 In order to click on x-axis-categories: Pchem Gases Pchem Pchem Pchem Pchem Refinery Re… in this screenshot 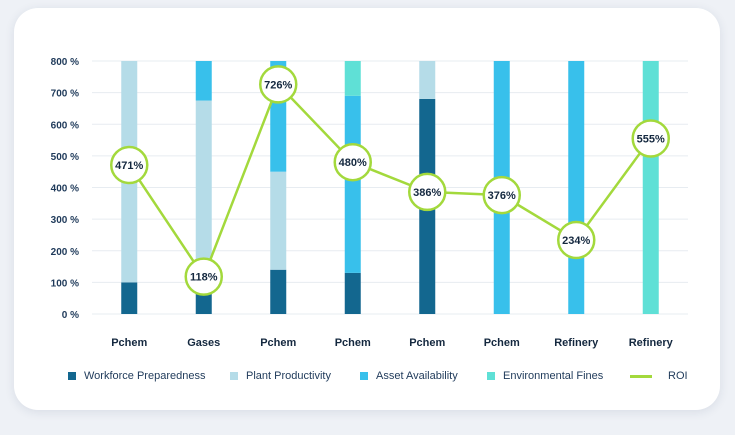, I will do `click(392, 343)`.